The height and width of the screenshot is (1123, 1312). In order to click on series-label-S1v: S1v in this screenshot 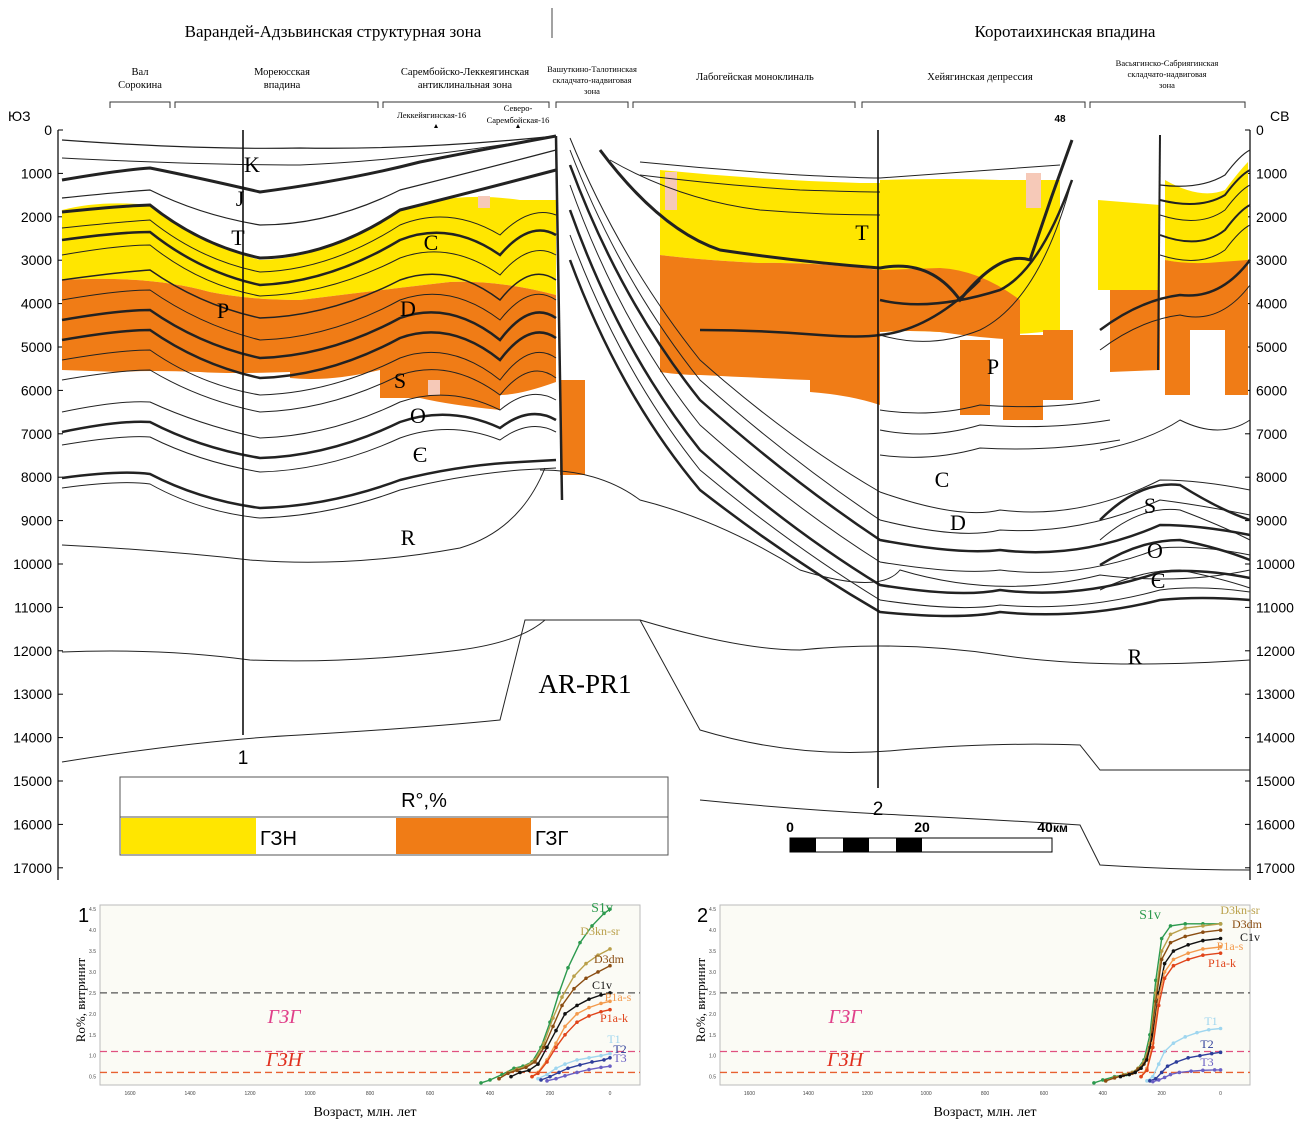, I will do `click(602, 908)`.